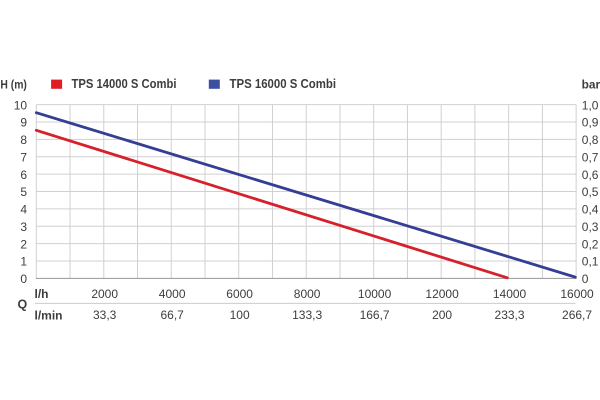 The image size is (600, 400). Describe the element at coordinates (307, 294) in the screenshot. I see `svg-text: 8000` at that location.